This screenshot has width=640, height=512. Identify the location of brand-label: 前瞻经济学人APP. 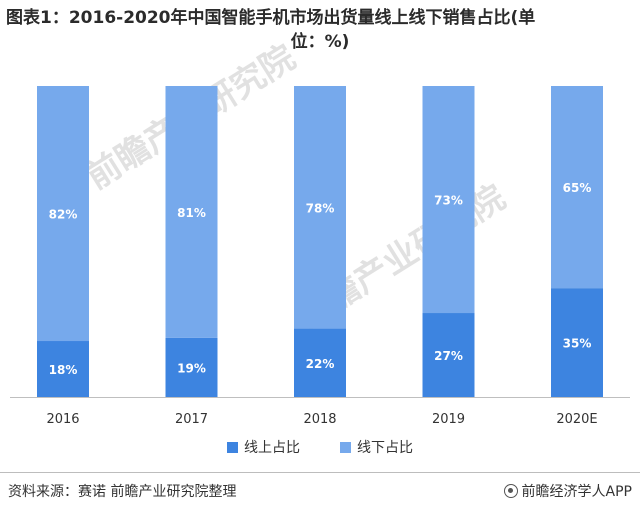
(567, 491).